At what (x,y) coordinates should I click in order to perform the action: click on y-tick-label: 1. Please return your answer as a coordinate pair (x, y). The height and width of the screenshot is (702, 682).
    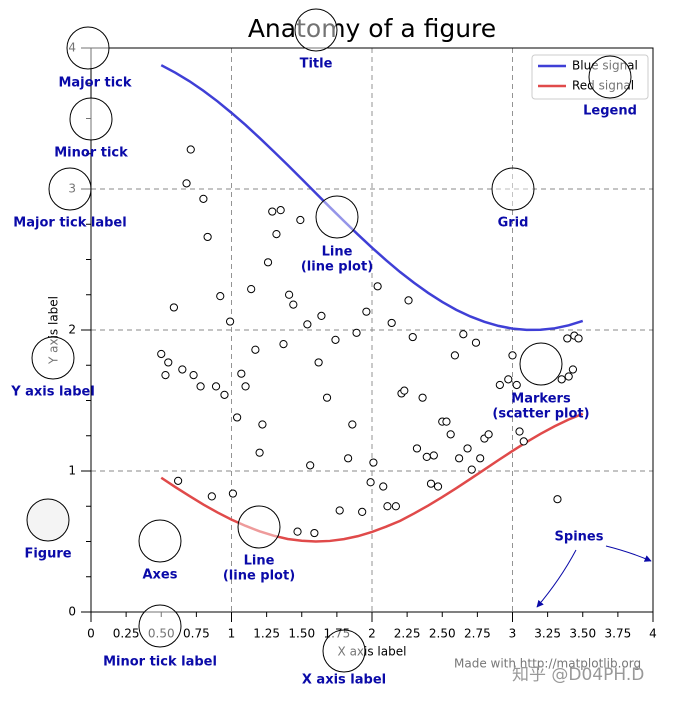
    Looking at the image, I should click on (72, 471).